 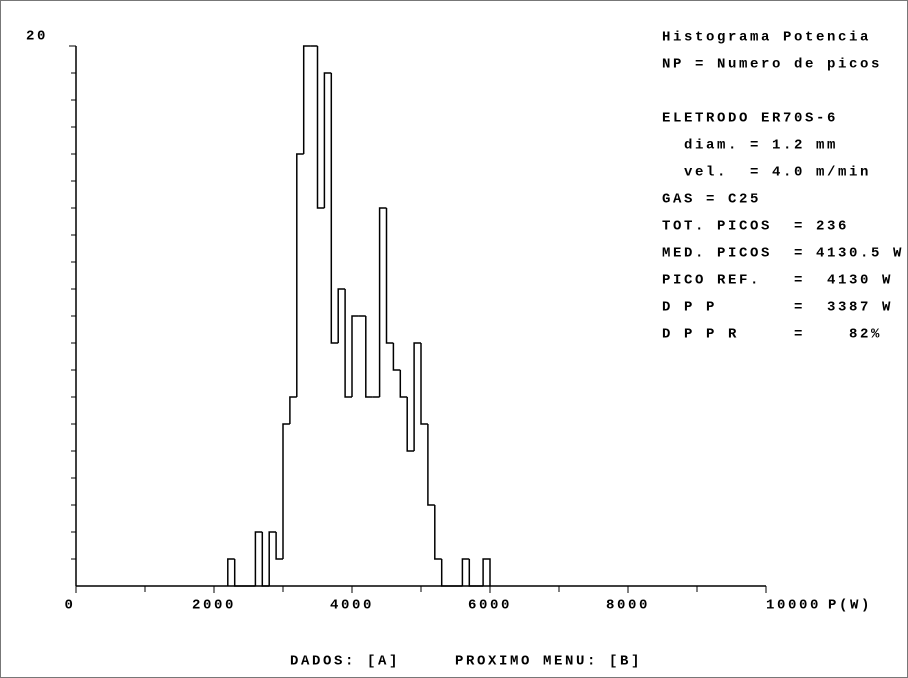 I want to click on info-line: MED. PICOS = 4130.5 W, so click(x=783, y=254).